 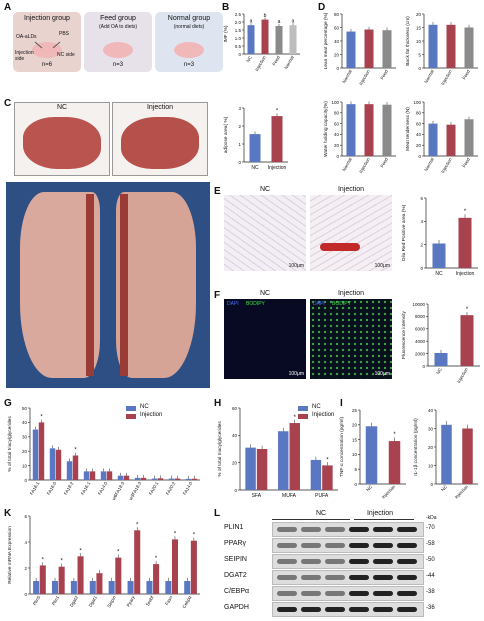 I want to click on y-tick-label: 10, so click(x=25, y=465).